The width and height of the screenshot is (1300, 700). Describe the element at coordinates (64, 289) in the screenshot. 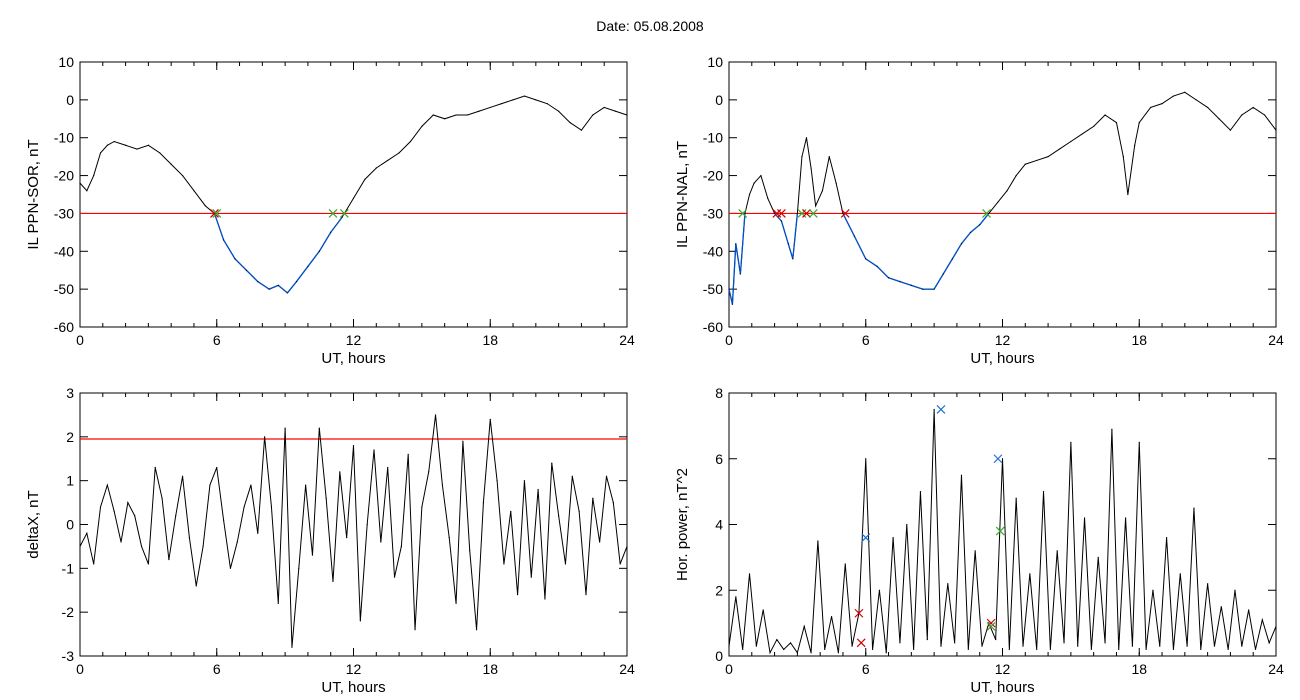

I see `y-tick-label: -50` at that location.